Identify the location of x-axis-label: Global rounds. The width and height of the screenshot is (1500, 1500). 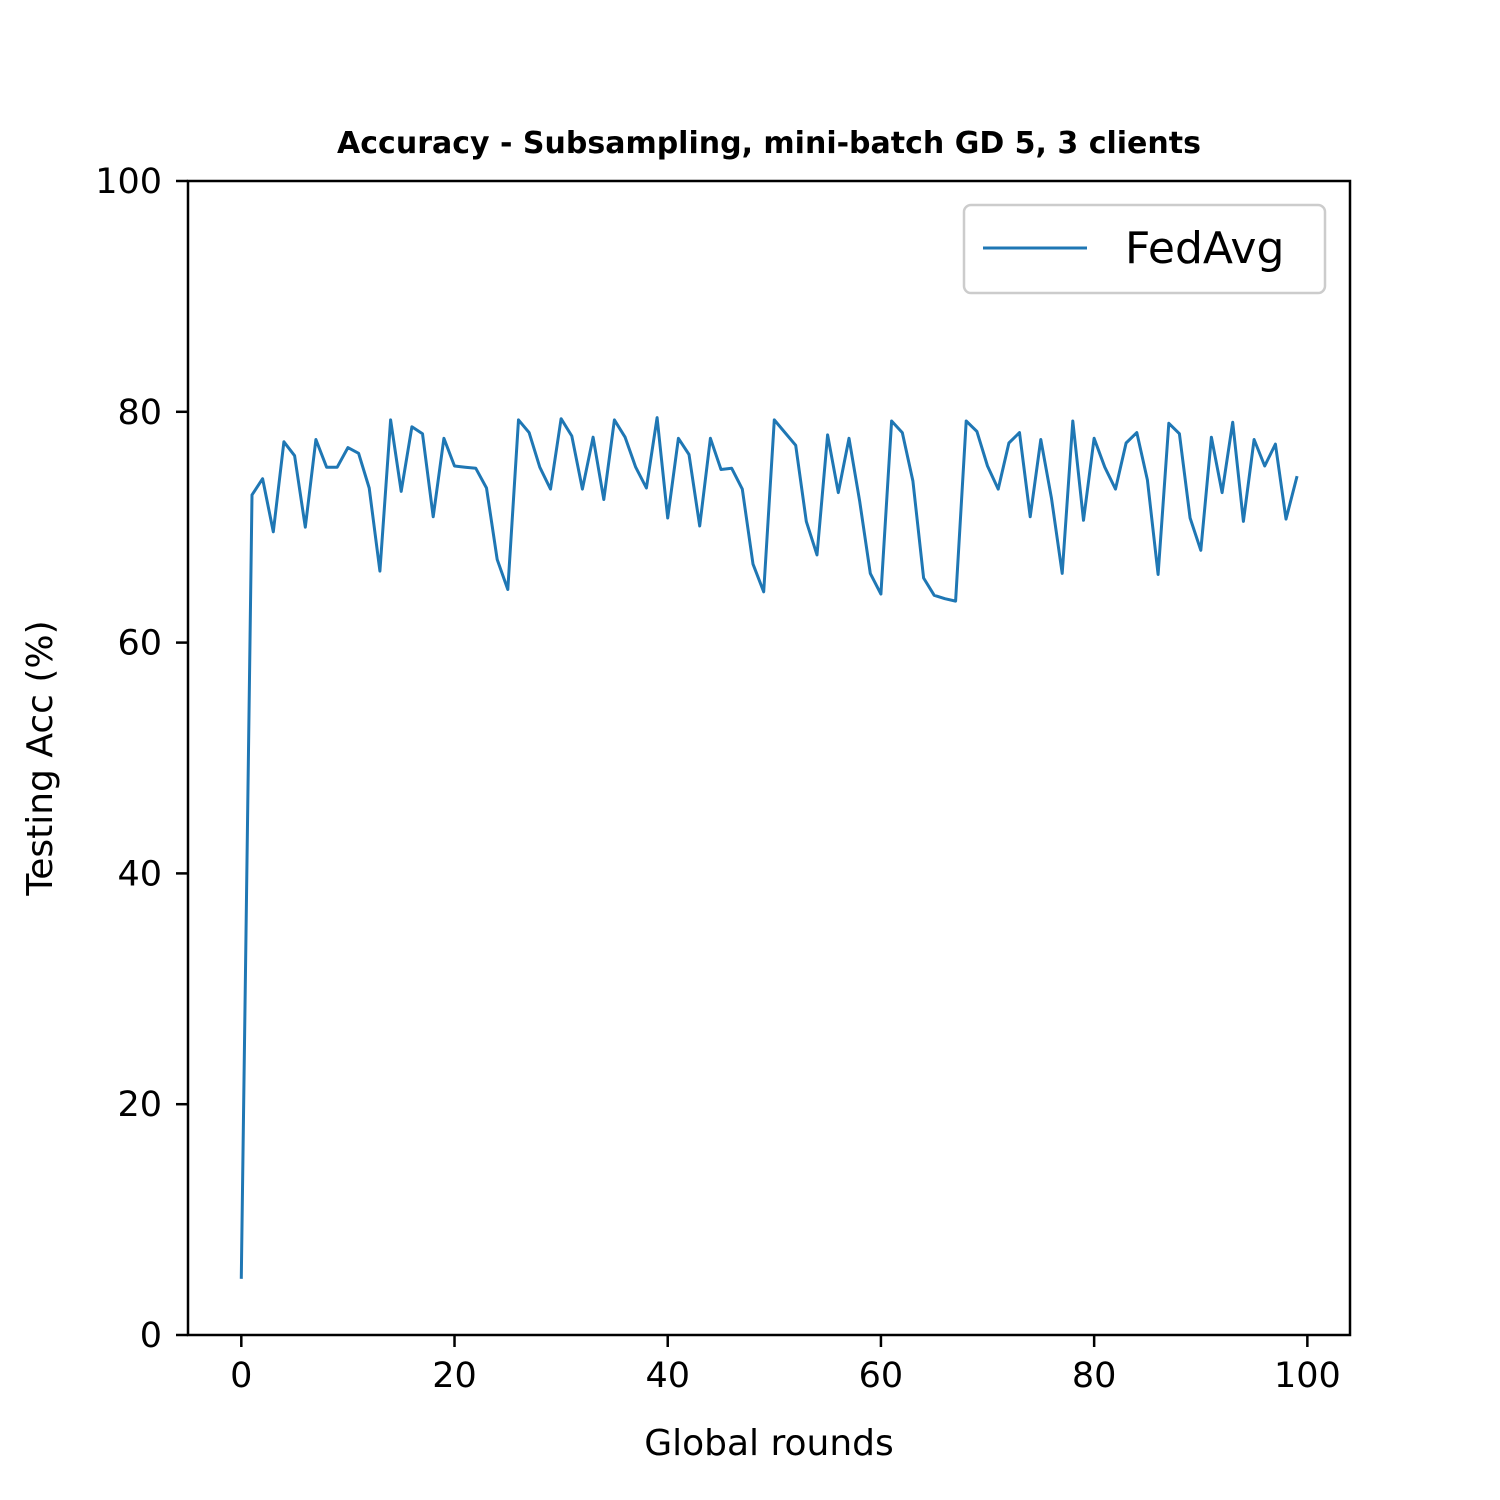
(769, 1443).